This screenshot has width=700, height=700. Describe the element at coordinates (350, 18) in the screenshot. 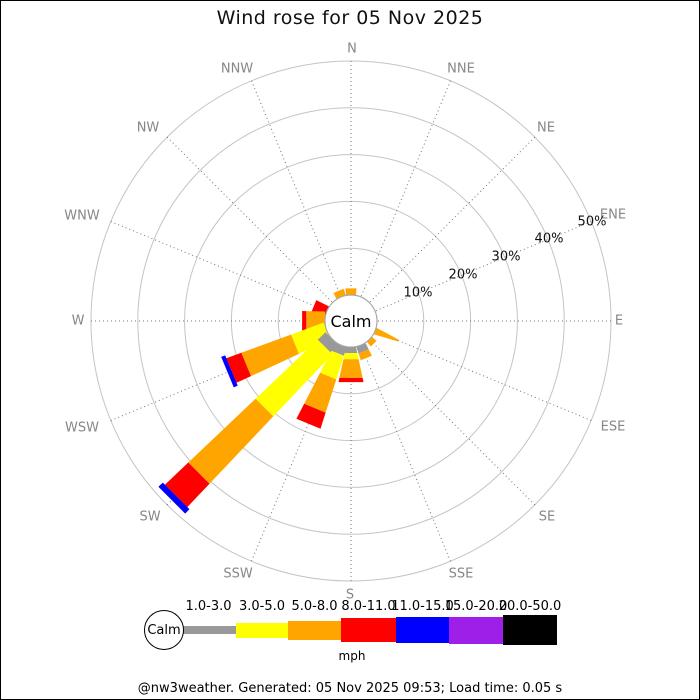

I see `chart-title: Wind rose for 05 Nov 2025` at that location.